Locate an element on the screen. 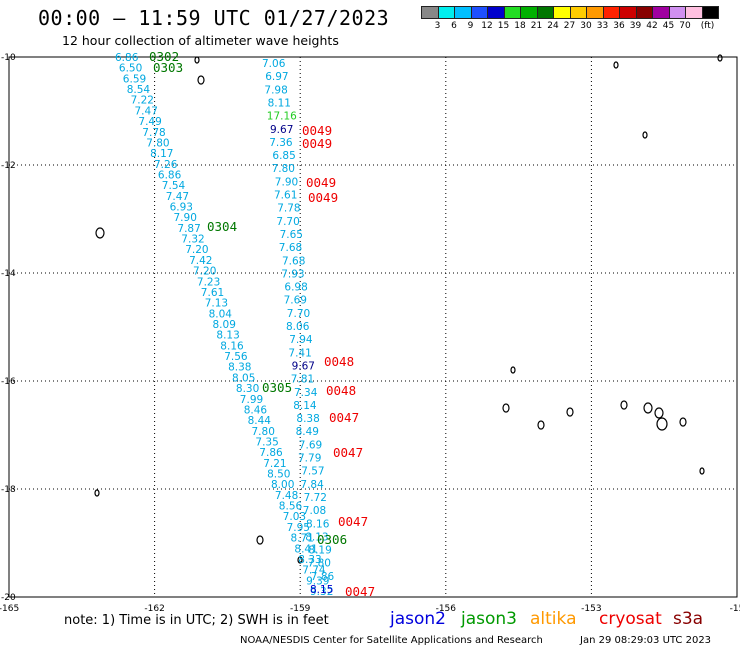 This screenshot has height=650, width=740. swh-value-label: 7.79 is located at coordinates (309, 459).